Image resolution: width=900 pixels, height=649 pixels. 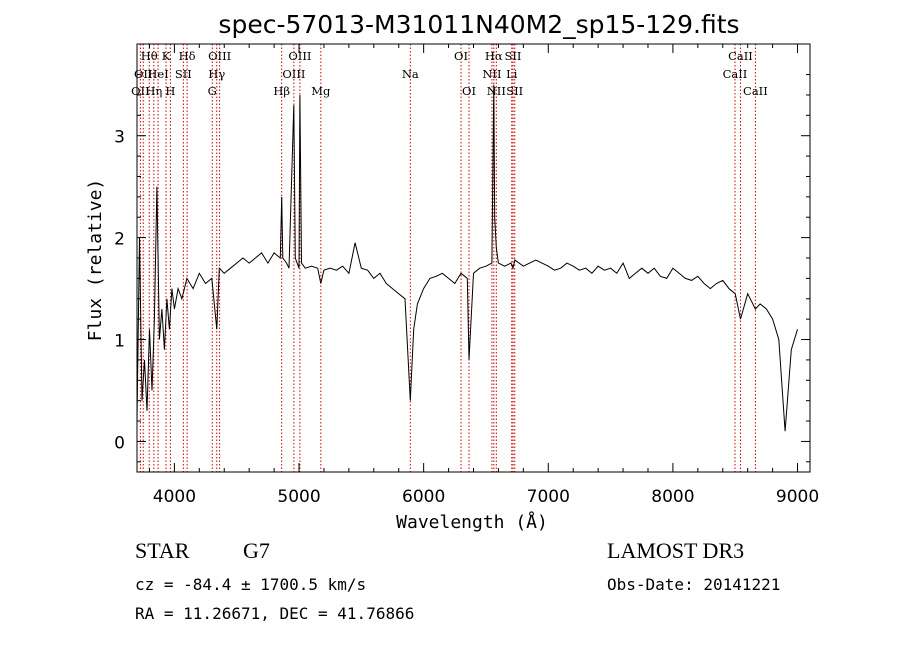 What do you see at coordinates (119, 342) in the screenshot?
I see `y-tick-label-1: 1` at bounding box center [119, 342].